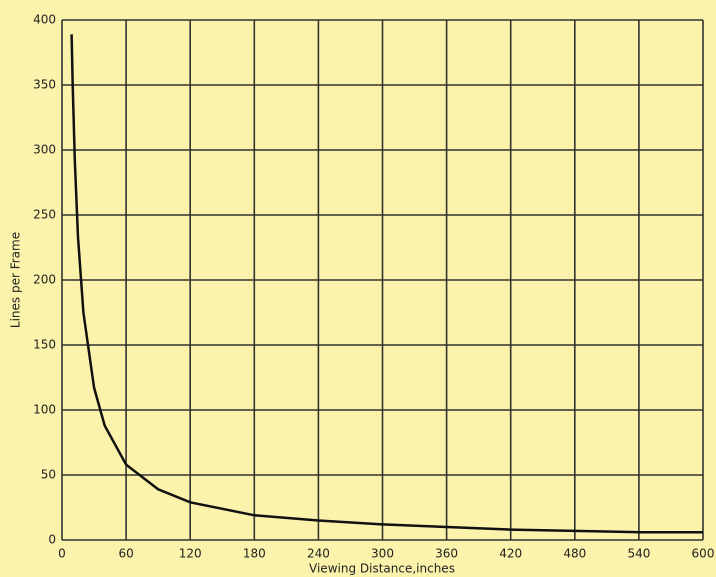 The height and width of the screenshot is (577, 716). What do you see at coordinates (510, 554) in the screenshot?
I see `x-tick-label: 420` at bounding box center [510, 554].